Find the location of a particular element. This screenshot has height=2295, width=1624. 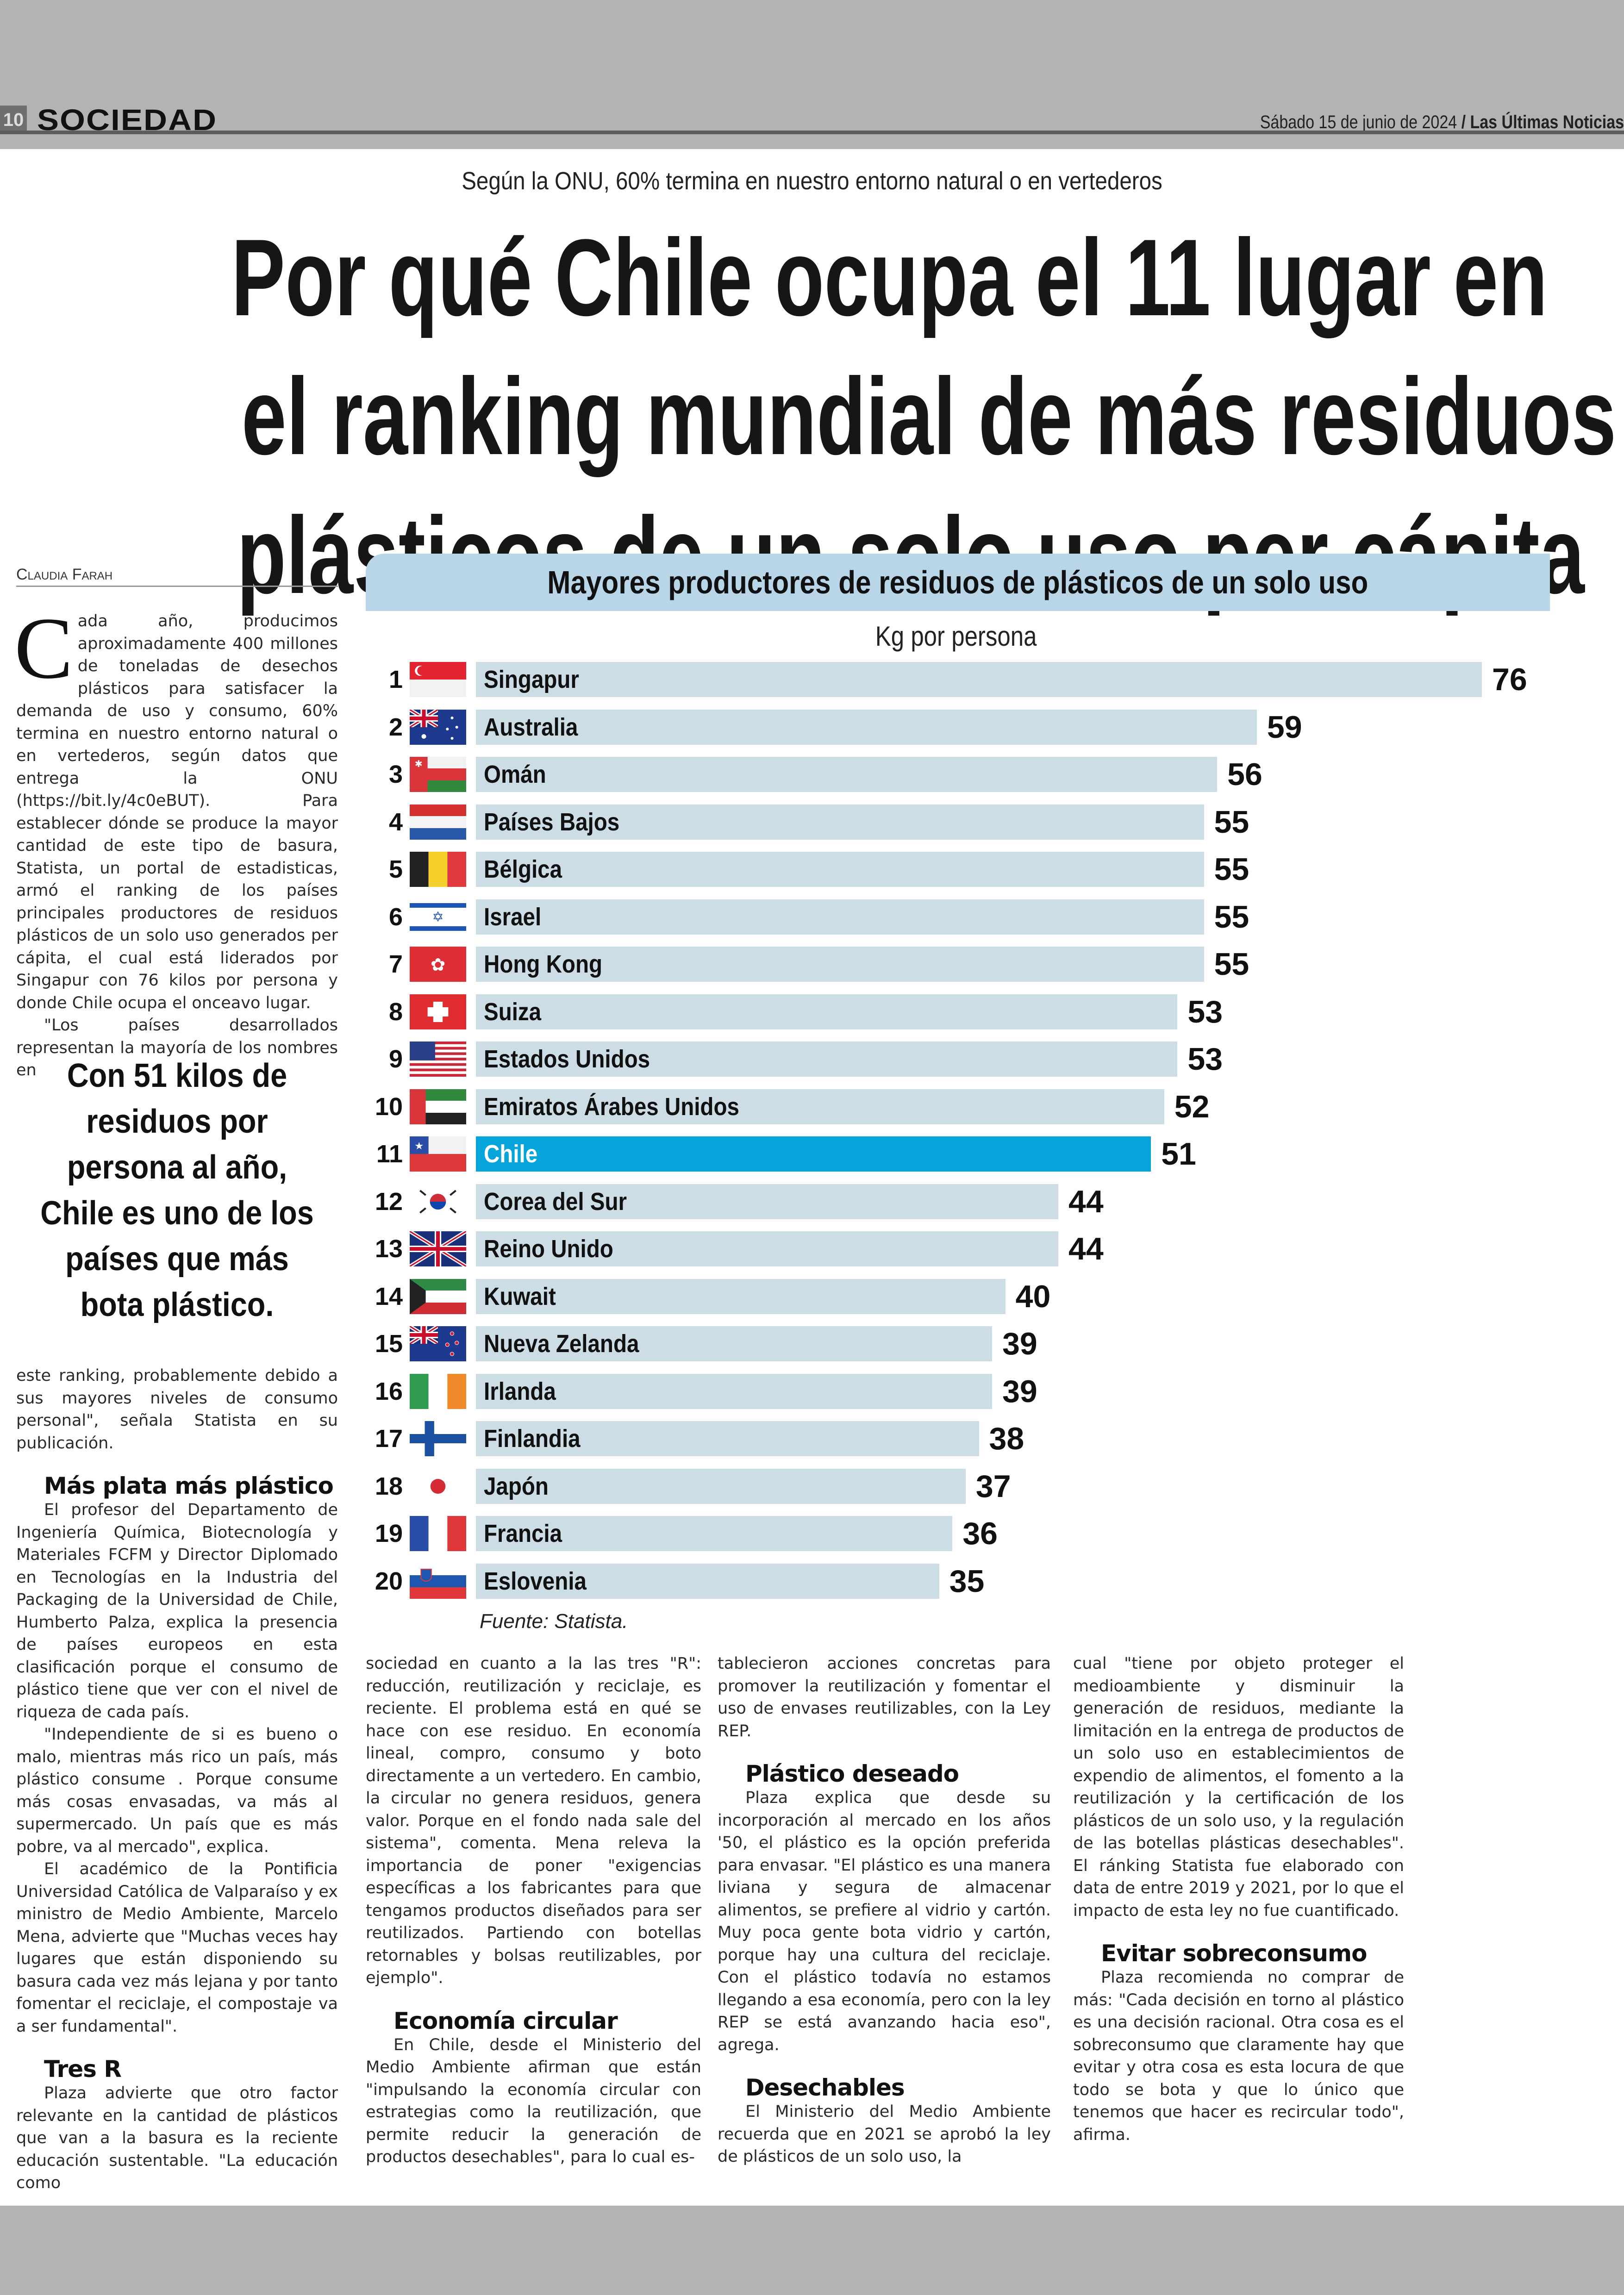

value-label: 44 is located at coordinates (1086, 1201).